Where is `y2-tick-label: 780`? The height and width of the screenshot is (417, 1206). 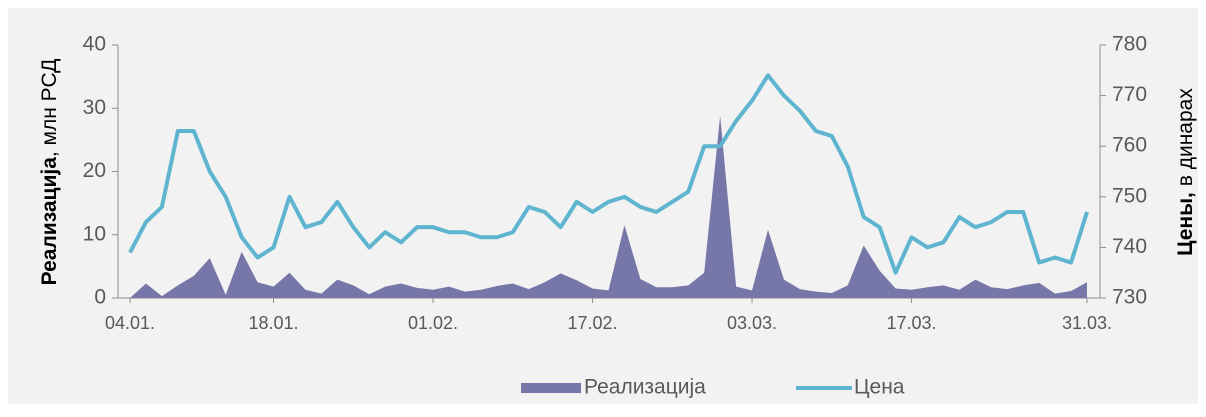 y2-tick-label: 780 is located at coordinates (1129, 44).